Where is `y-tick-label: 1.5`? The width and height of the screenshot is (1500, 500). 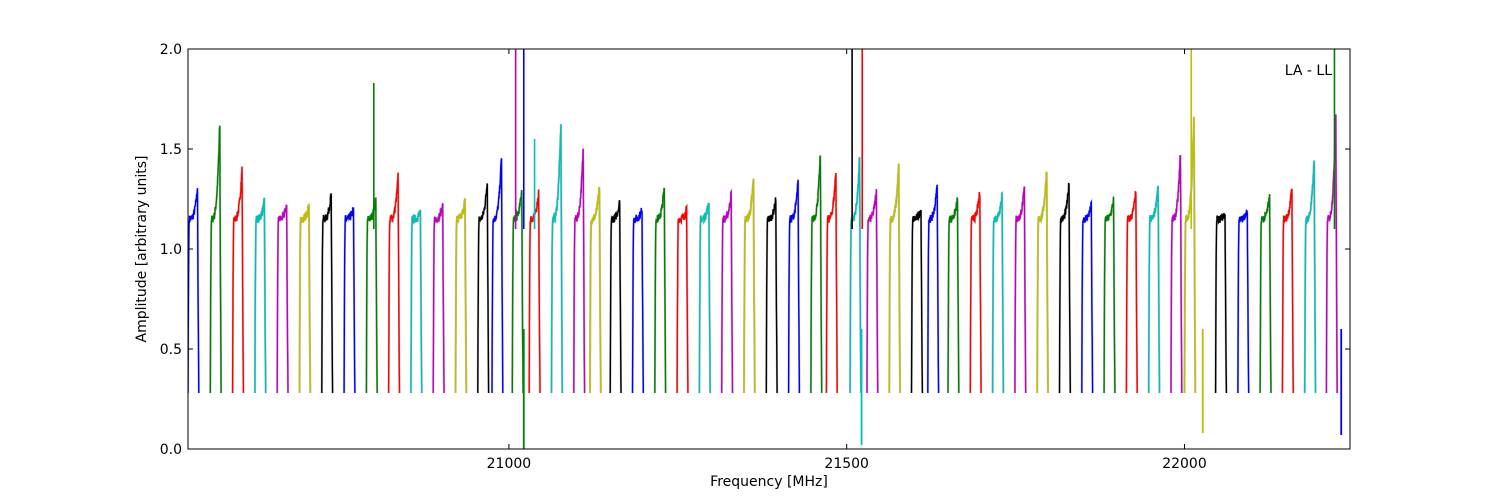
y-tick-label: 1.5 is located at coordinates (171, 150).